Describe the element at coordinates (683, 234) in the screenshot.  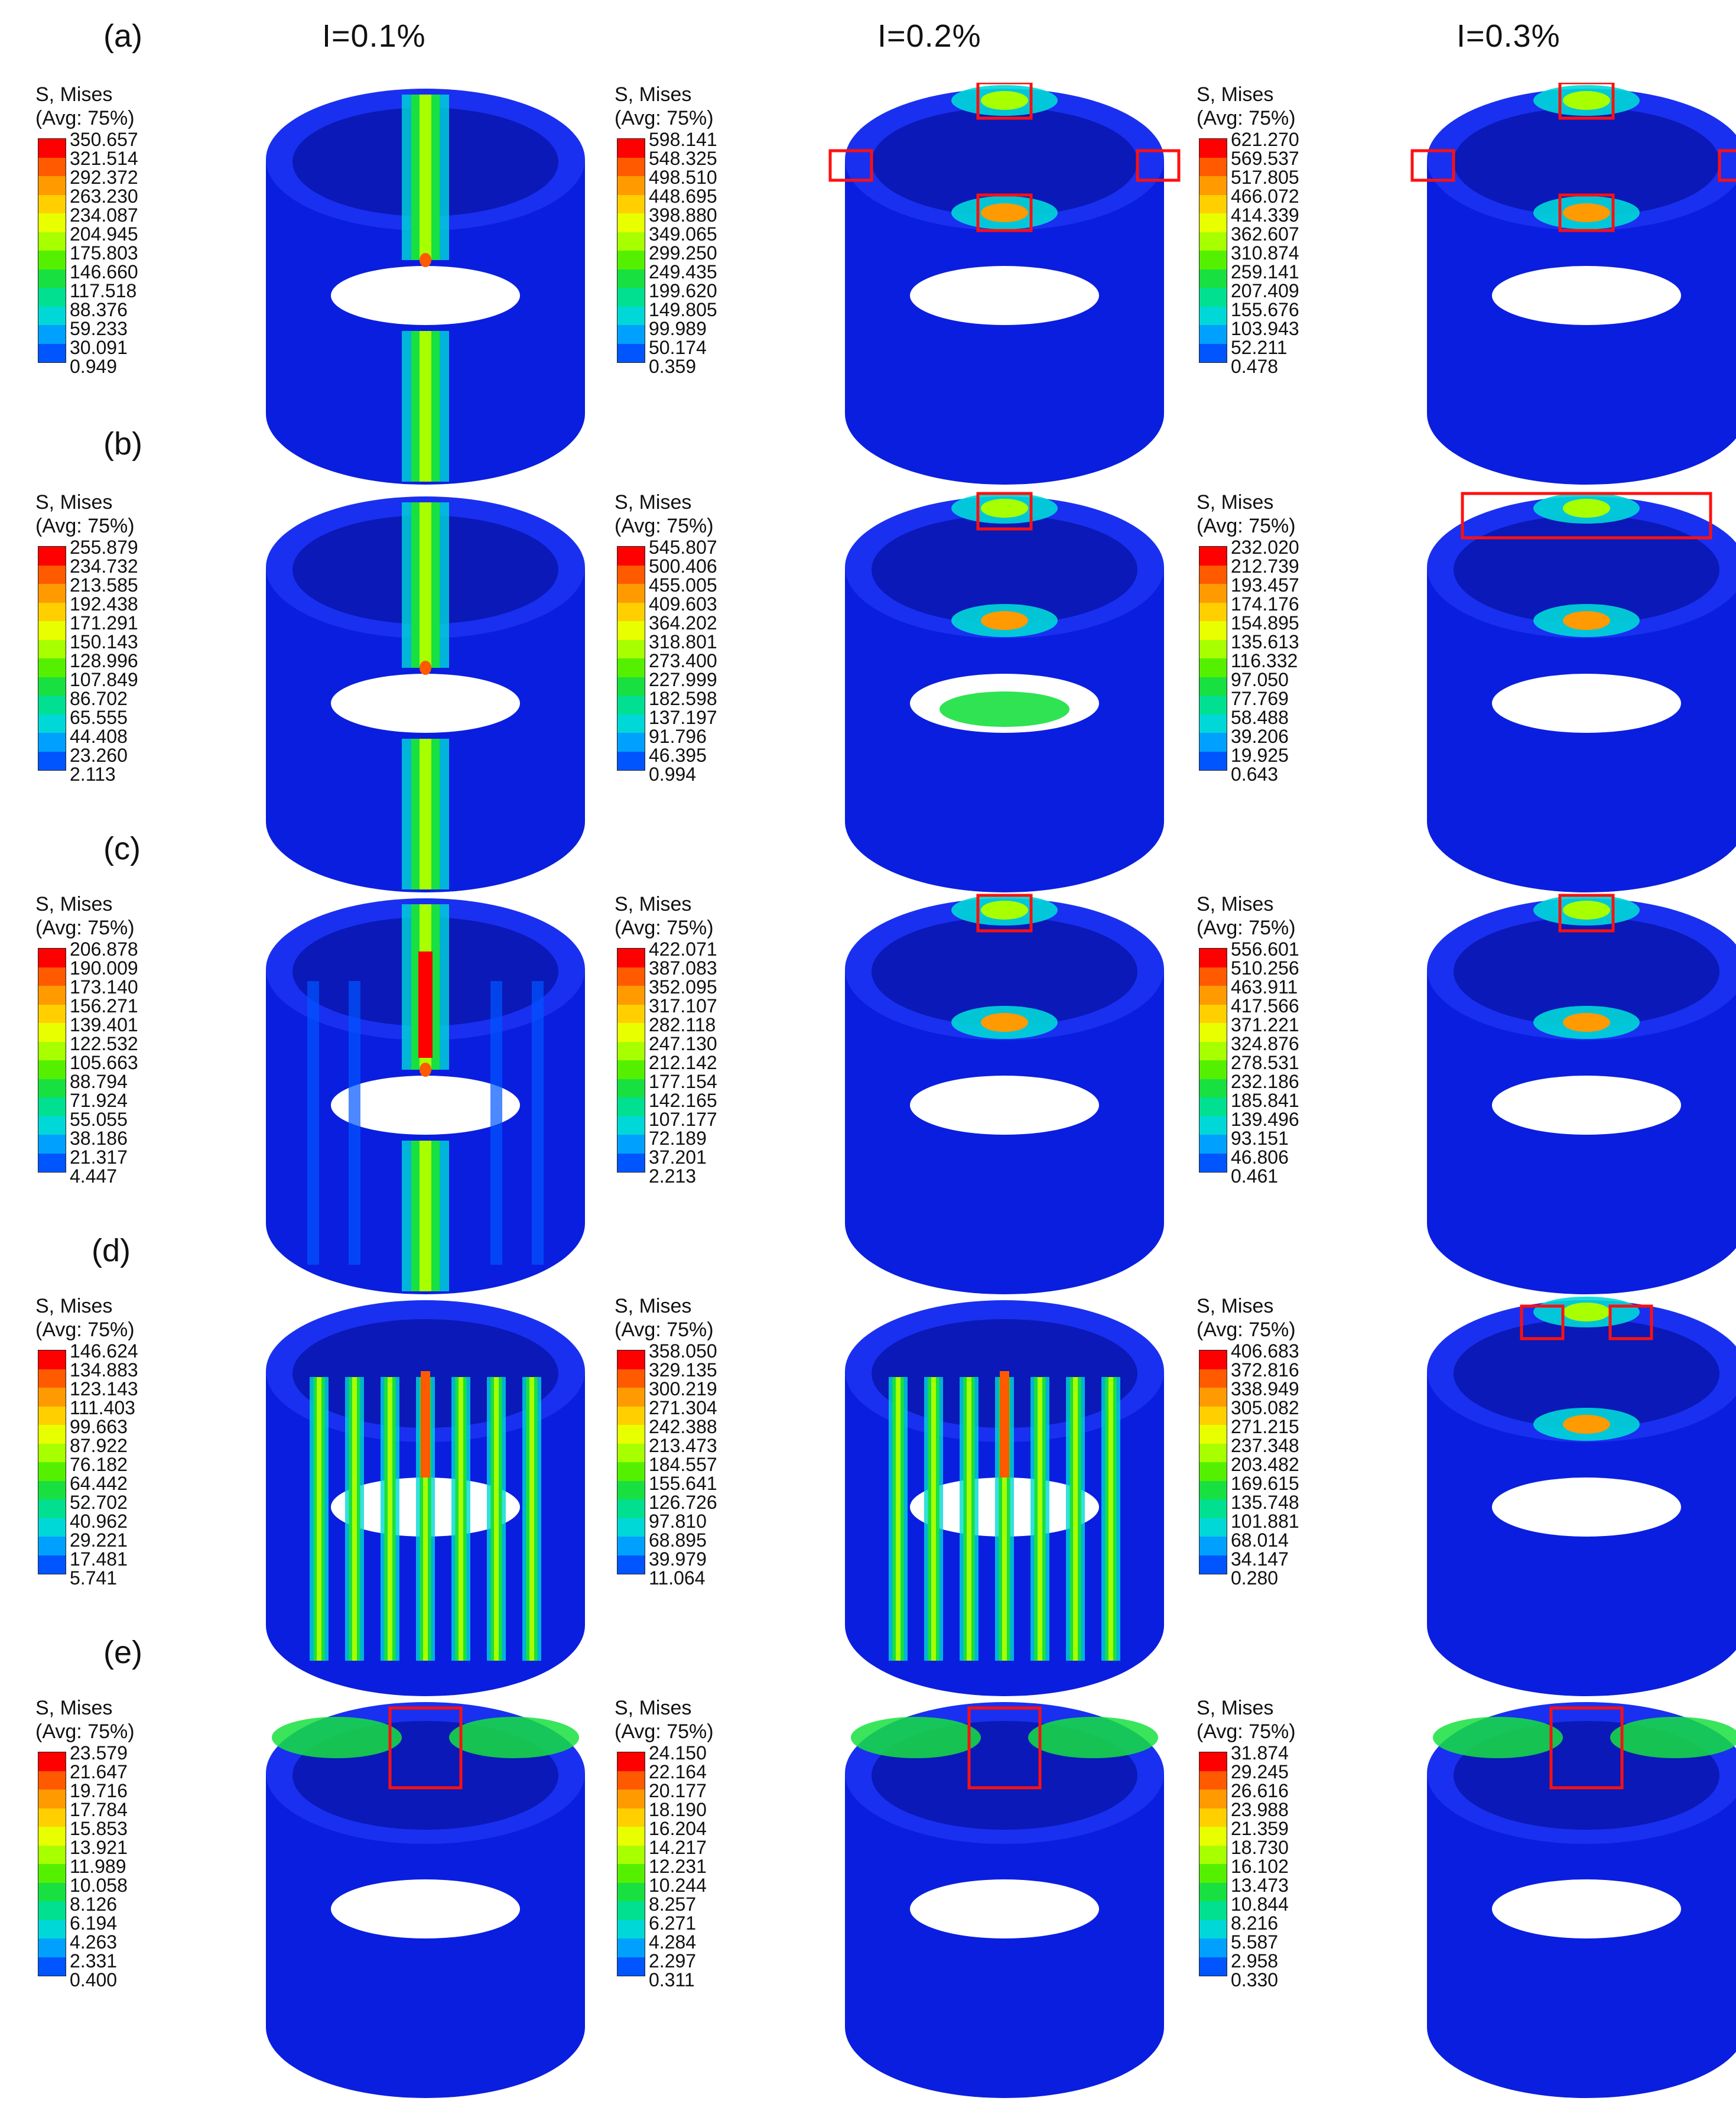
I see `legend-value: 349.065` at that location.